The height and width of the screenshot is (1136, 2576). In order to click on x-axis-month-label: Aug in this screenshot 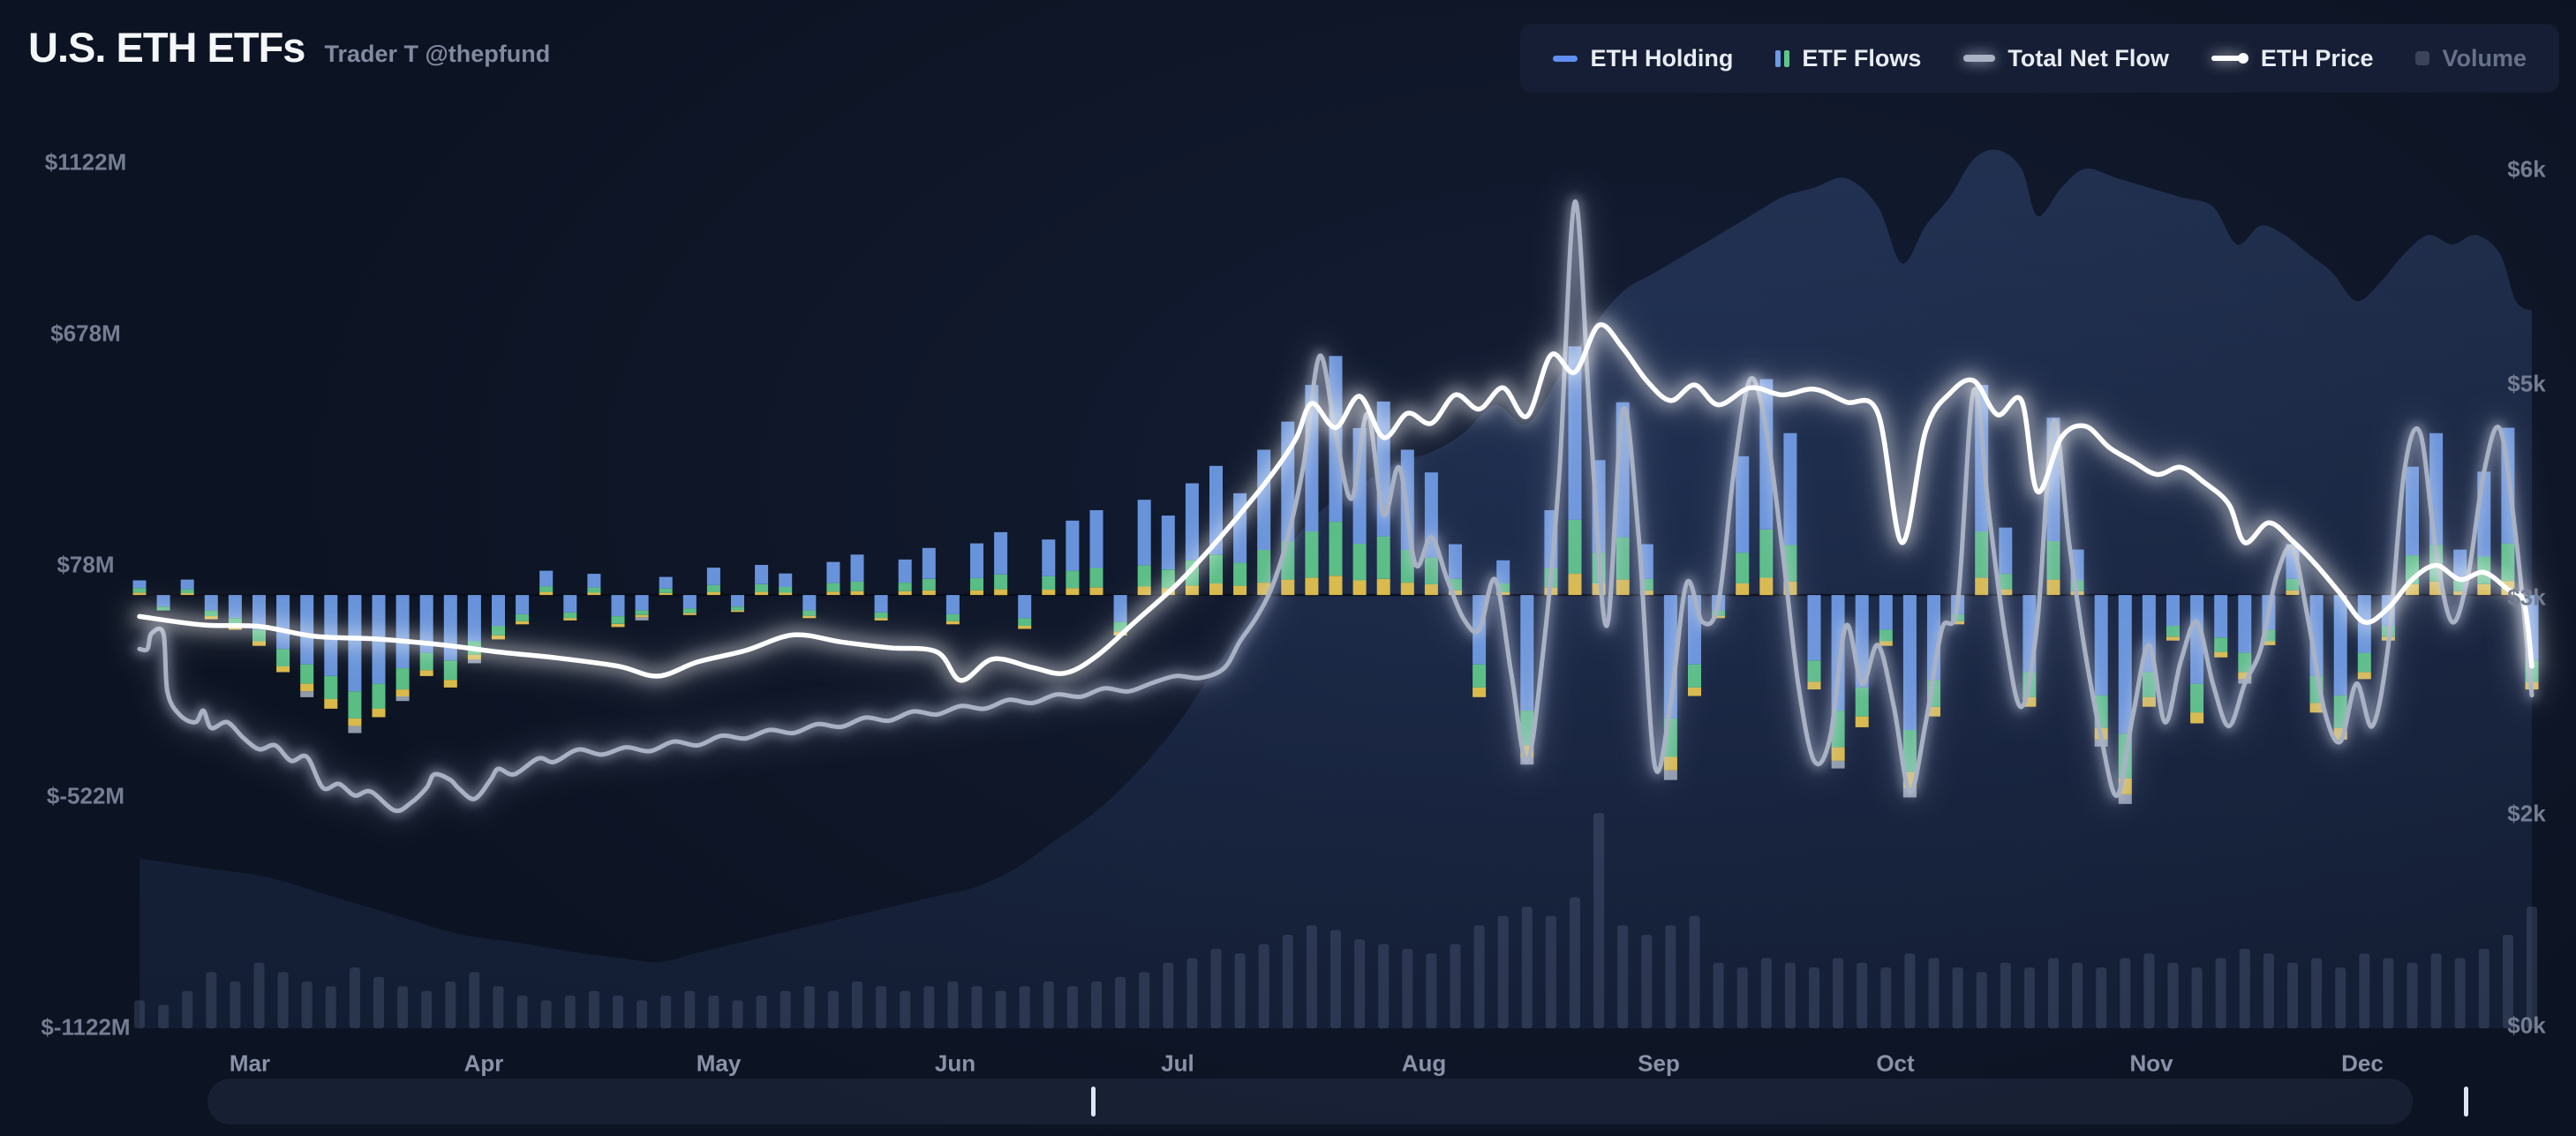, I will do `click(1424, 1063)`.